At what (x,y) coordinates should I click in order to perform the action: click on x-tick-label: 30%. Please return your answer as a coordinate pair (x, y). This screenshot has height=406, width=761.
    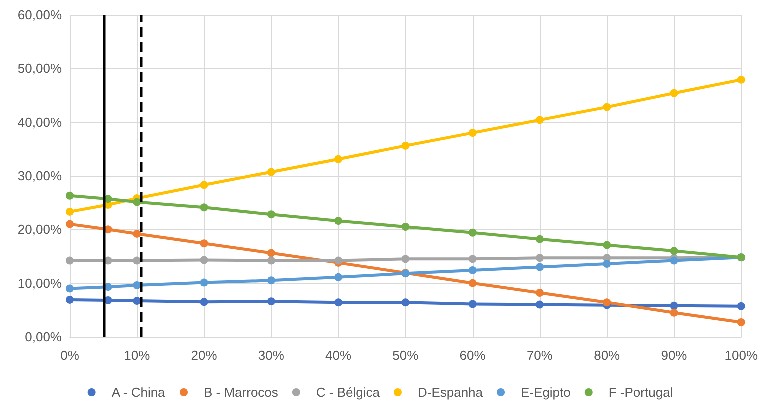
    Looking at the image, I should click on (271, 355).